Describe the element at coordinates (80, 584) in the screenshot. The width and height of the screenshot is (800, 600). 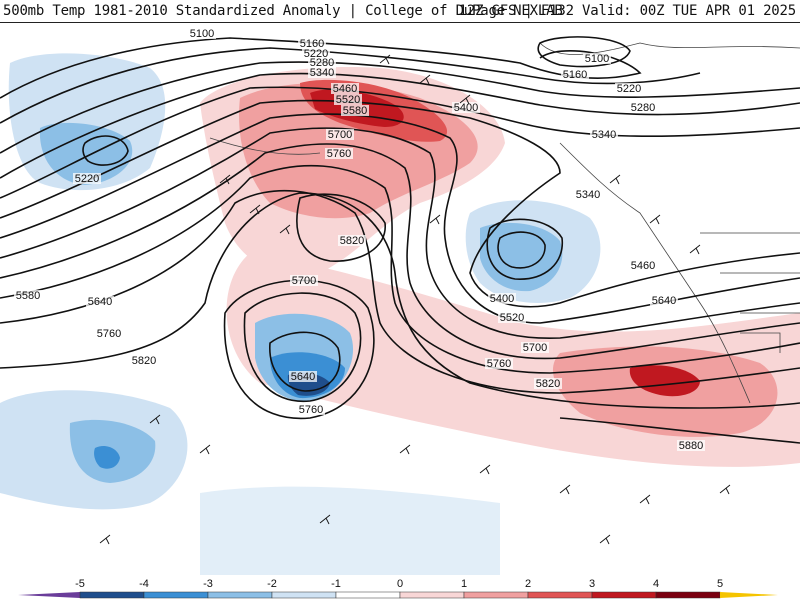
I see `colorbar-tick-label: -5` at that location.